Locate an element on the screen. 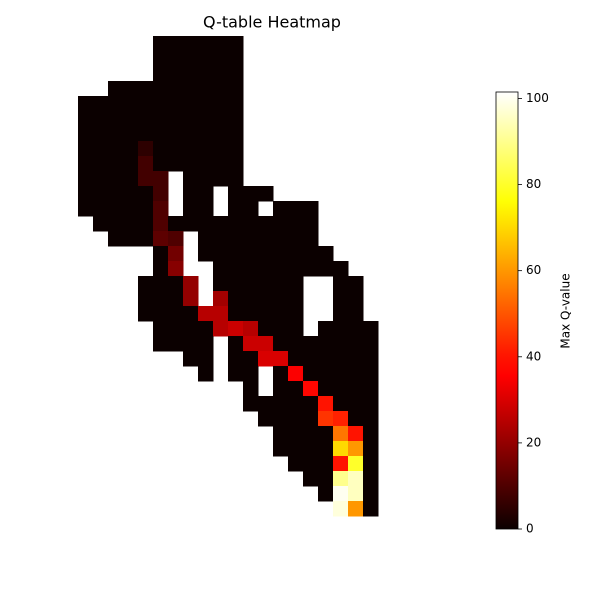 The height and width of the screenshot is (600, 600). colorbar-tick-label: 60 is located at coordinates (533, 270).